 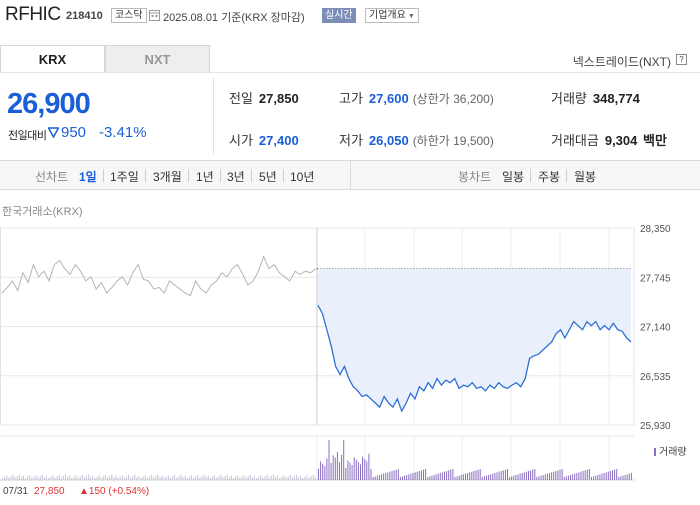 I want to click on volume-swatch, so click(x=655, y=452).